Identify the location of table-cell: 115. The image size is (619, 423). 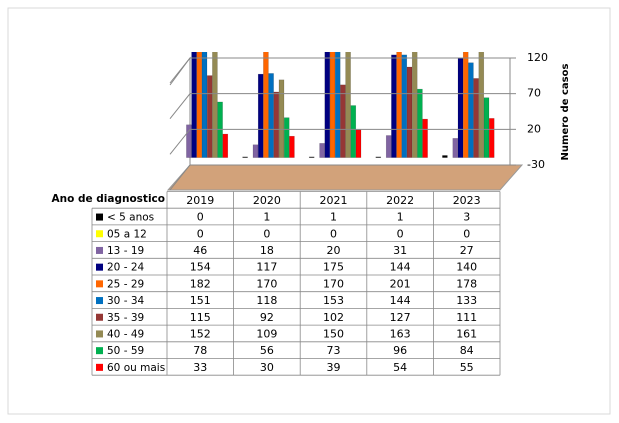
(200, 317).